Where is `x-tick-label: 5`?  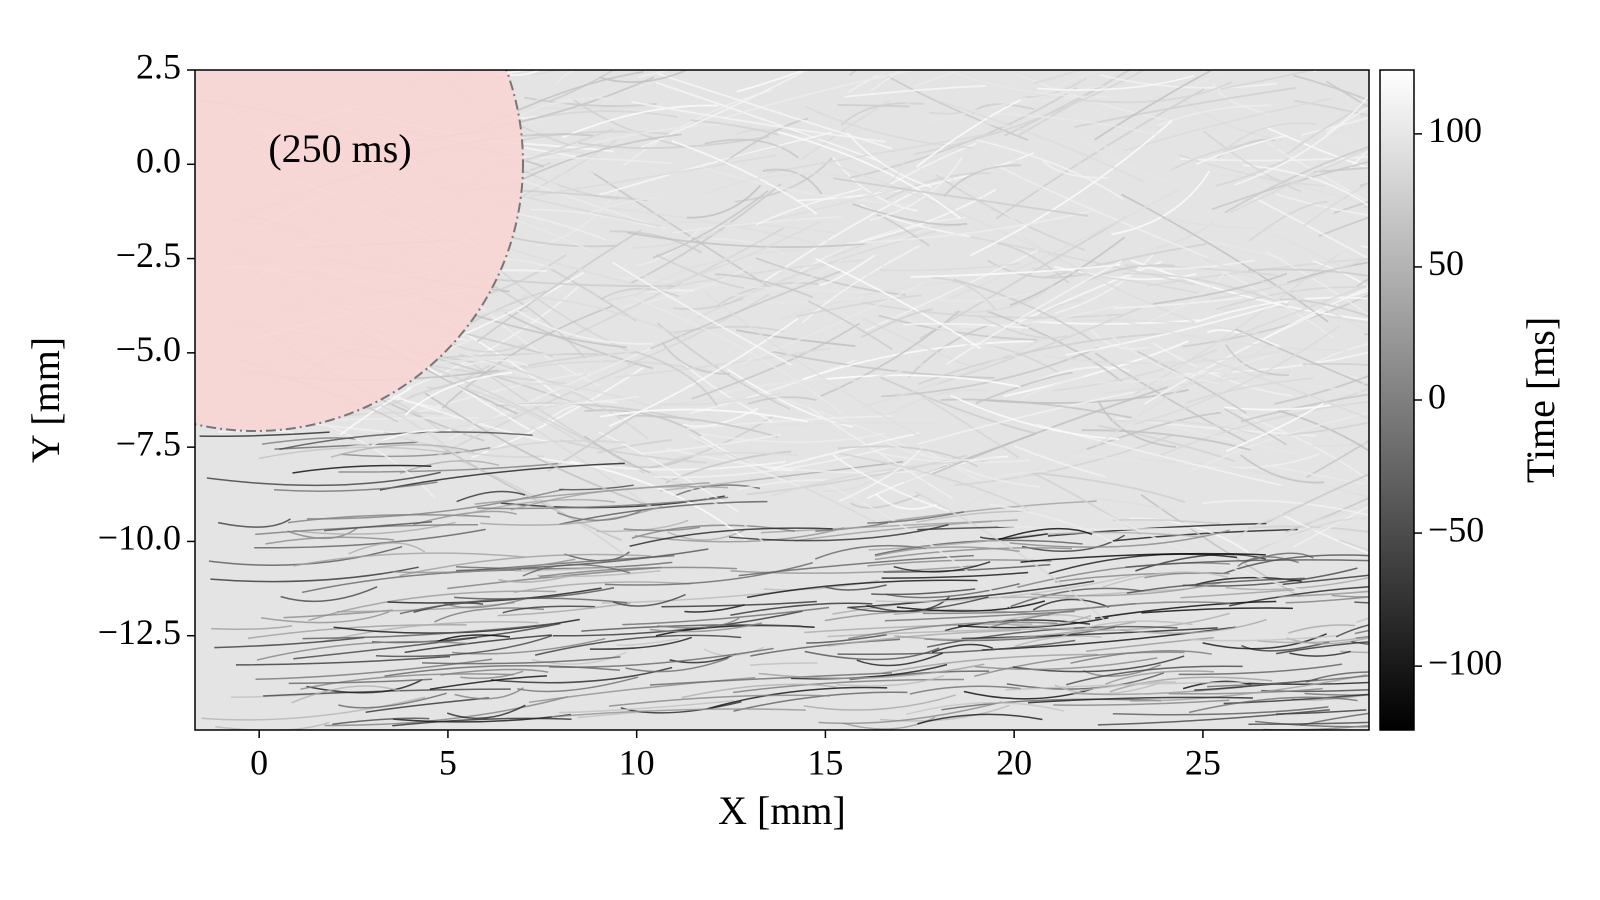
x-tick-label: 5 is located at coordinates (448, 762).